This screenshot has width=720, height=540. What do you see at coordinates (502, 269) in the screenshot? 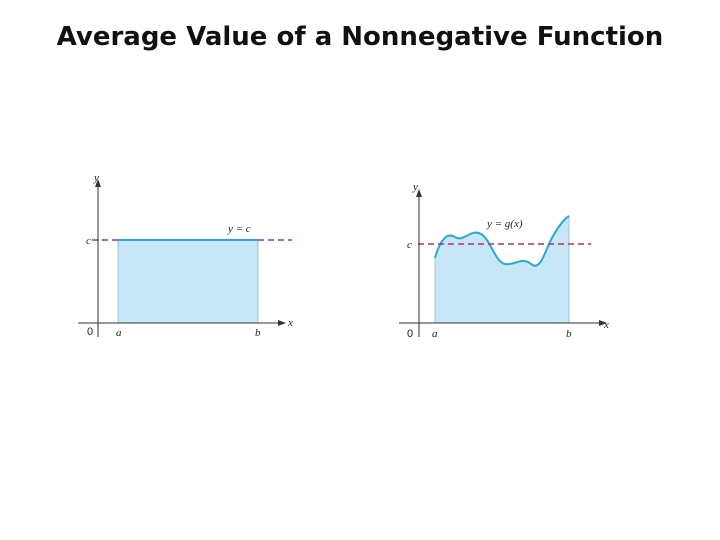
I see `area-under-curve` at bounding box center [502, 269].